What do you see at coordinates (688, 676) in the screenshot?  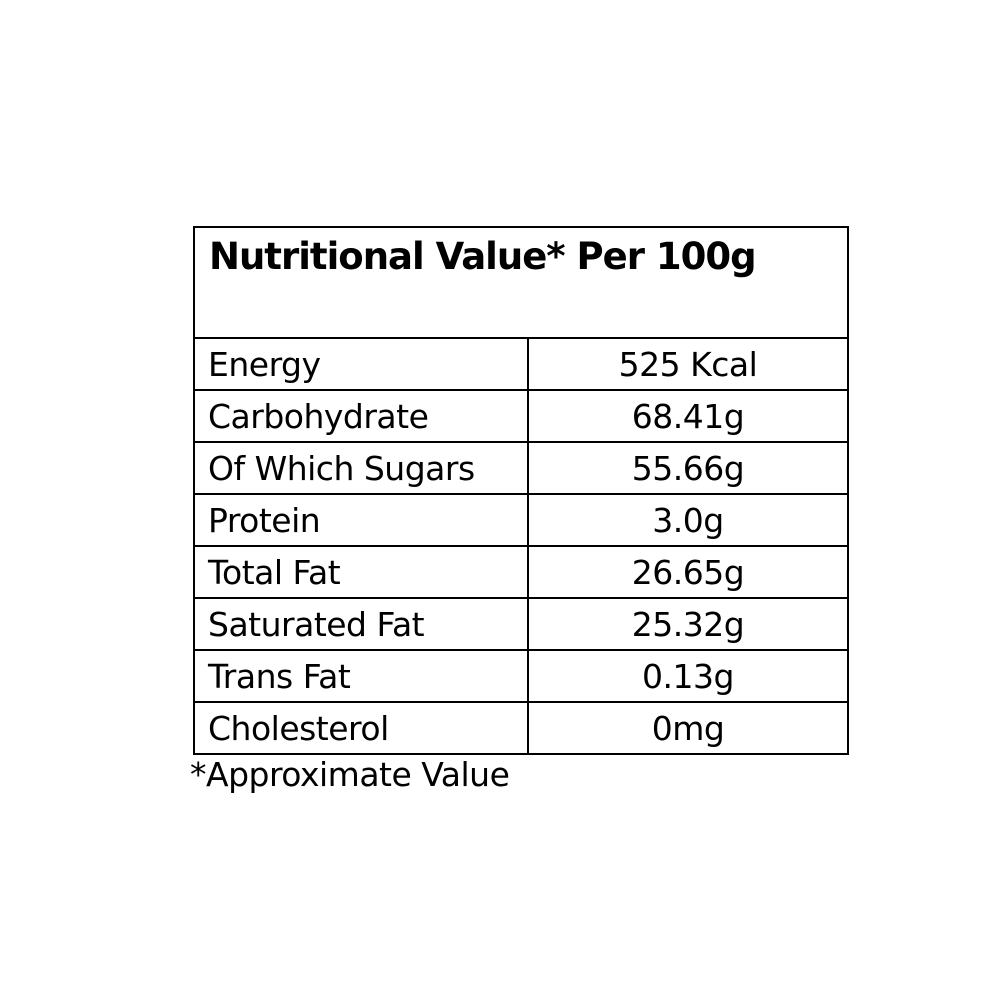 I see `nutrient-value: 0.13g` at bounding box center [688, 676].